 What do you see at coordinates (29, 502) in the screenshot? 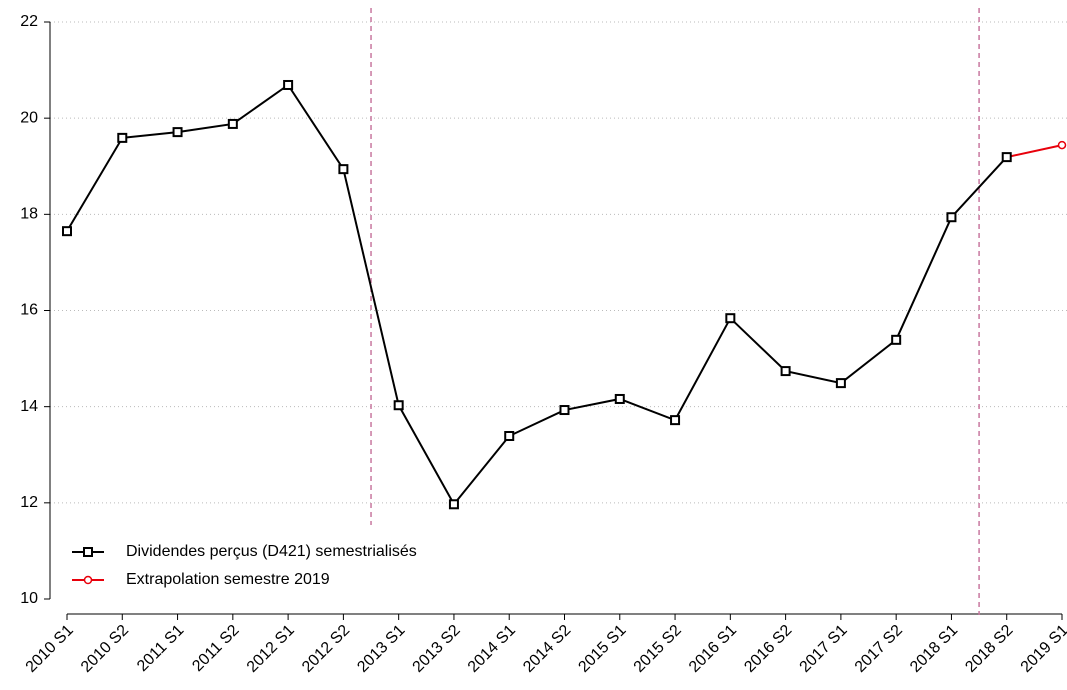
I see `y-tick-label: 12` at bounding box center [29, 502].